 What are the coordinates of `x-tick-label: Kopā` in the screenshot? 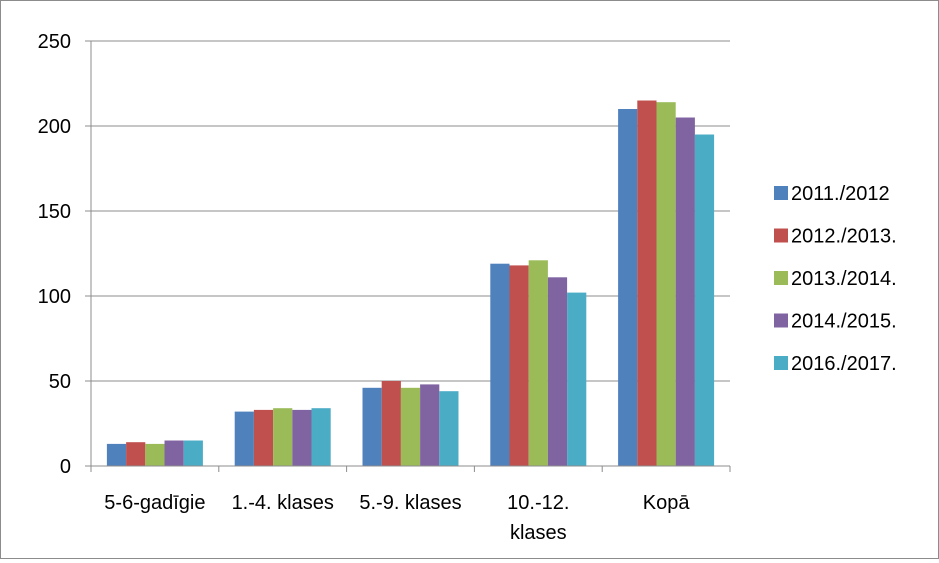 It's located at (667, 503).